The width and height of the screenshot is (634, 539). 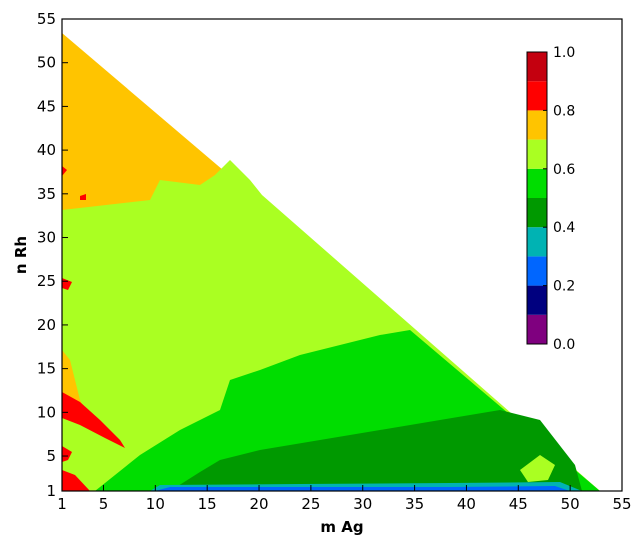 I want to click on y-tick-label: 10, so click(x=46, y=412).